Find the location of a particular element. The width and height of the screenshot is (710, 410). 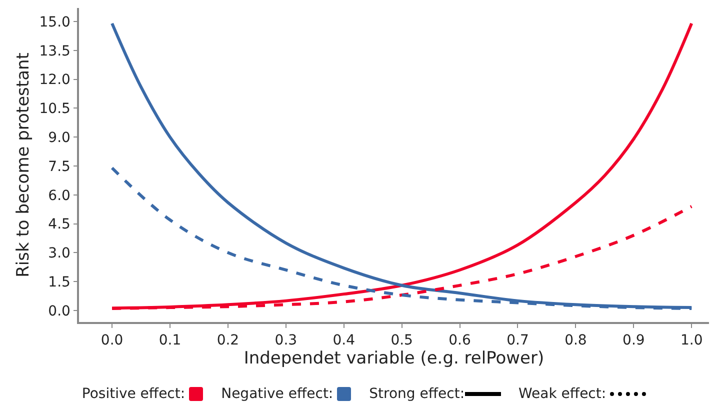

y-tick-label: 13.5 is located at coordinates (54, 51).